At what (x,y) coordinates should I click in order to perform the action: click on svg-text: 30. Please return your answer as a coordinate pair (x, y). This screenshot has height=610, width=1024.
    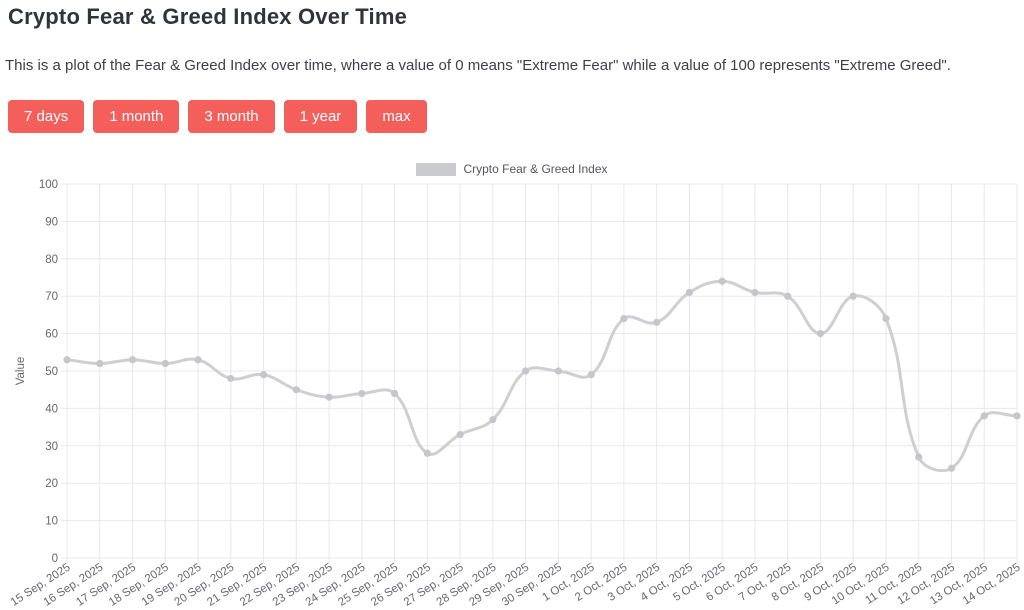
    Looking at the image, I should click on (51, 447).